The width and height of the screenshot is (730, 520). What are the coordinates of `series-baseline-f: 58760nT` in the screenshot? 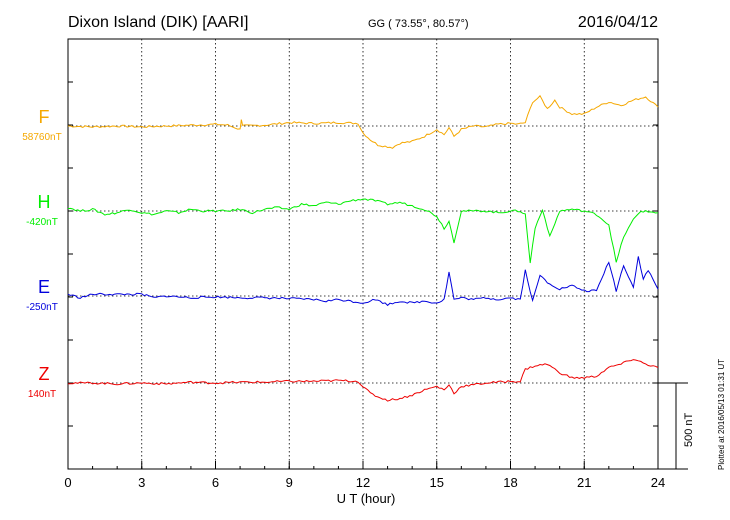 It's located at (41, 137).